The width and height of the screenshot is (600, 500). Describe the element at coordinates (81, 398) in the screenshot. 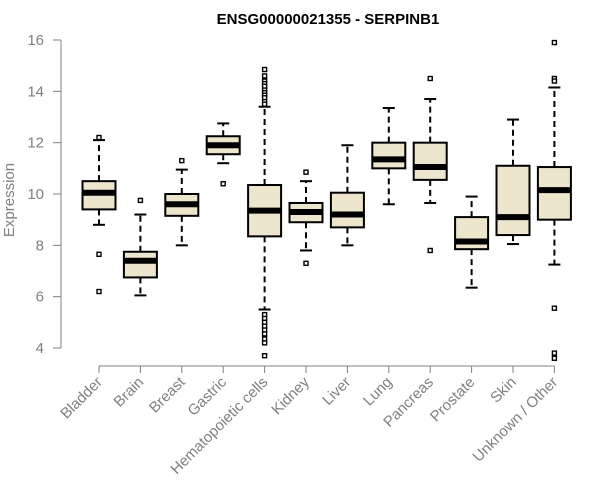

I see `x-tick-label: Bladder` at that location.